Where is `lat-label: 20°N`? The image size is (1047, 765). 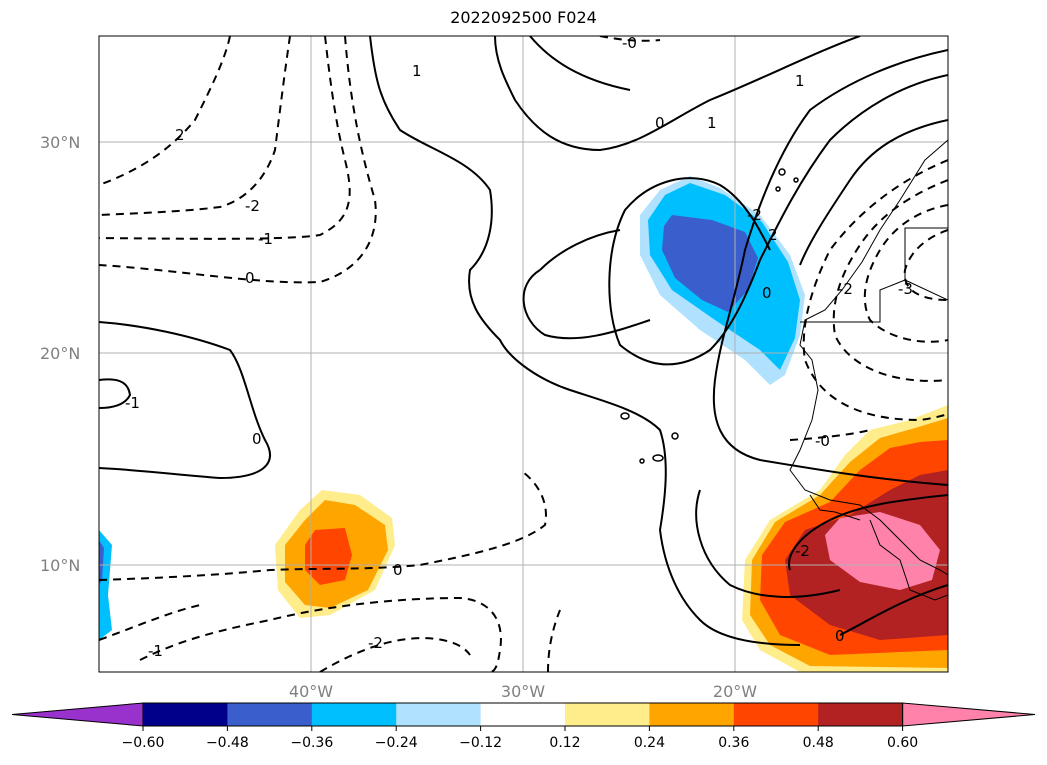
lat-label: 20°N is located at coordinates (60, 353).